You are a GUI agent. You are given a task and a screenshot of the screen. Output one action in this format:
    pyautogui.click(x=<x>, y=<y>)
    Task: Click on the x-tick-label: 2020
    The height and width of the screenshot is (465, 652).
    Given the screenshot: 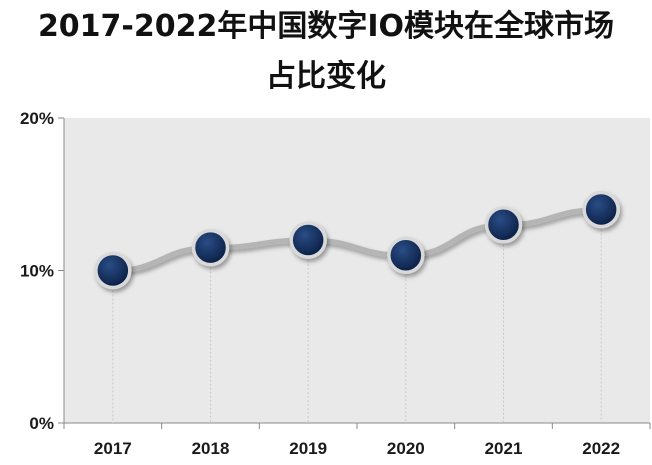 What is the action you would take?
    pyautogui.click(x=406, y=448)
    